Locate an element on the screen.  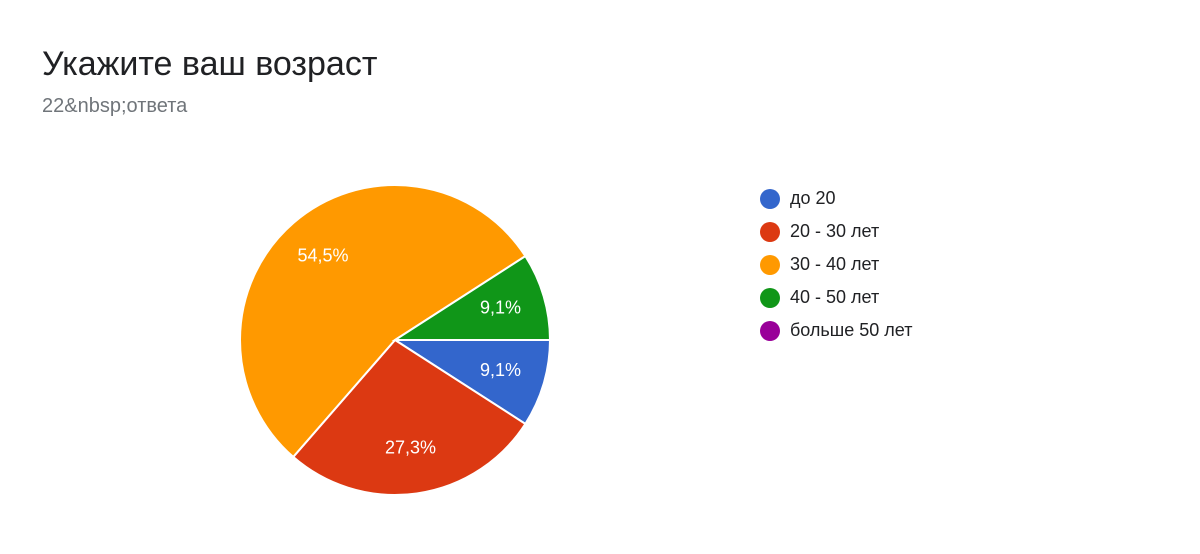
legend-item-2: 30 - 40 лет is located at coordinates (836, 264).